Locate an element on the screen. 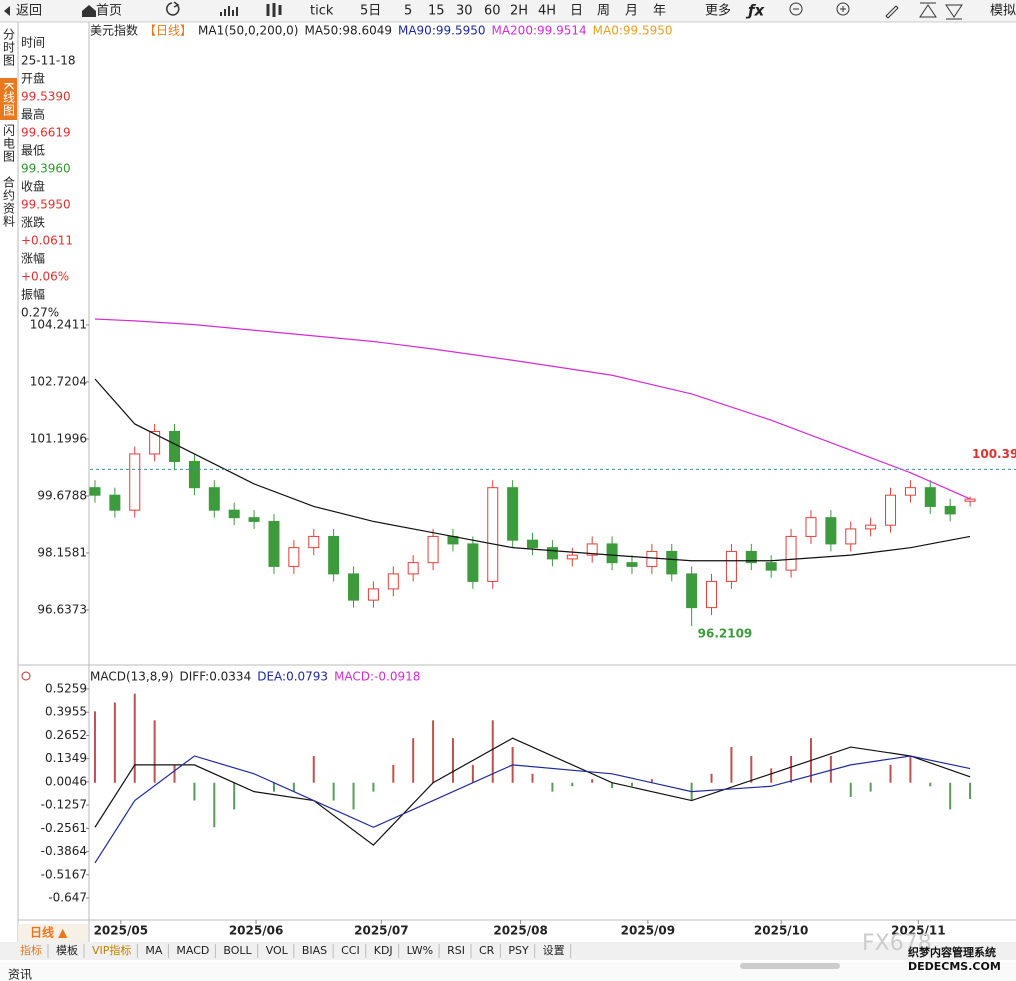  indicator-tab: KDJ is located at coordinates (383, 950).